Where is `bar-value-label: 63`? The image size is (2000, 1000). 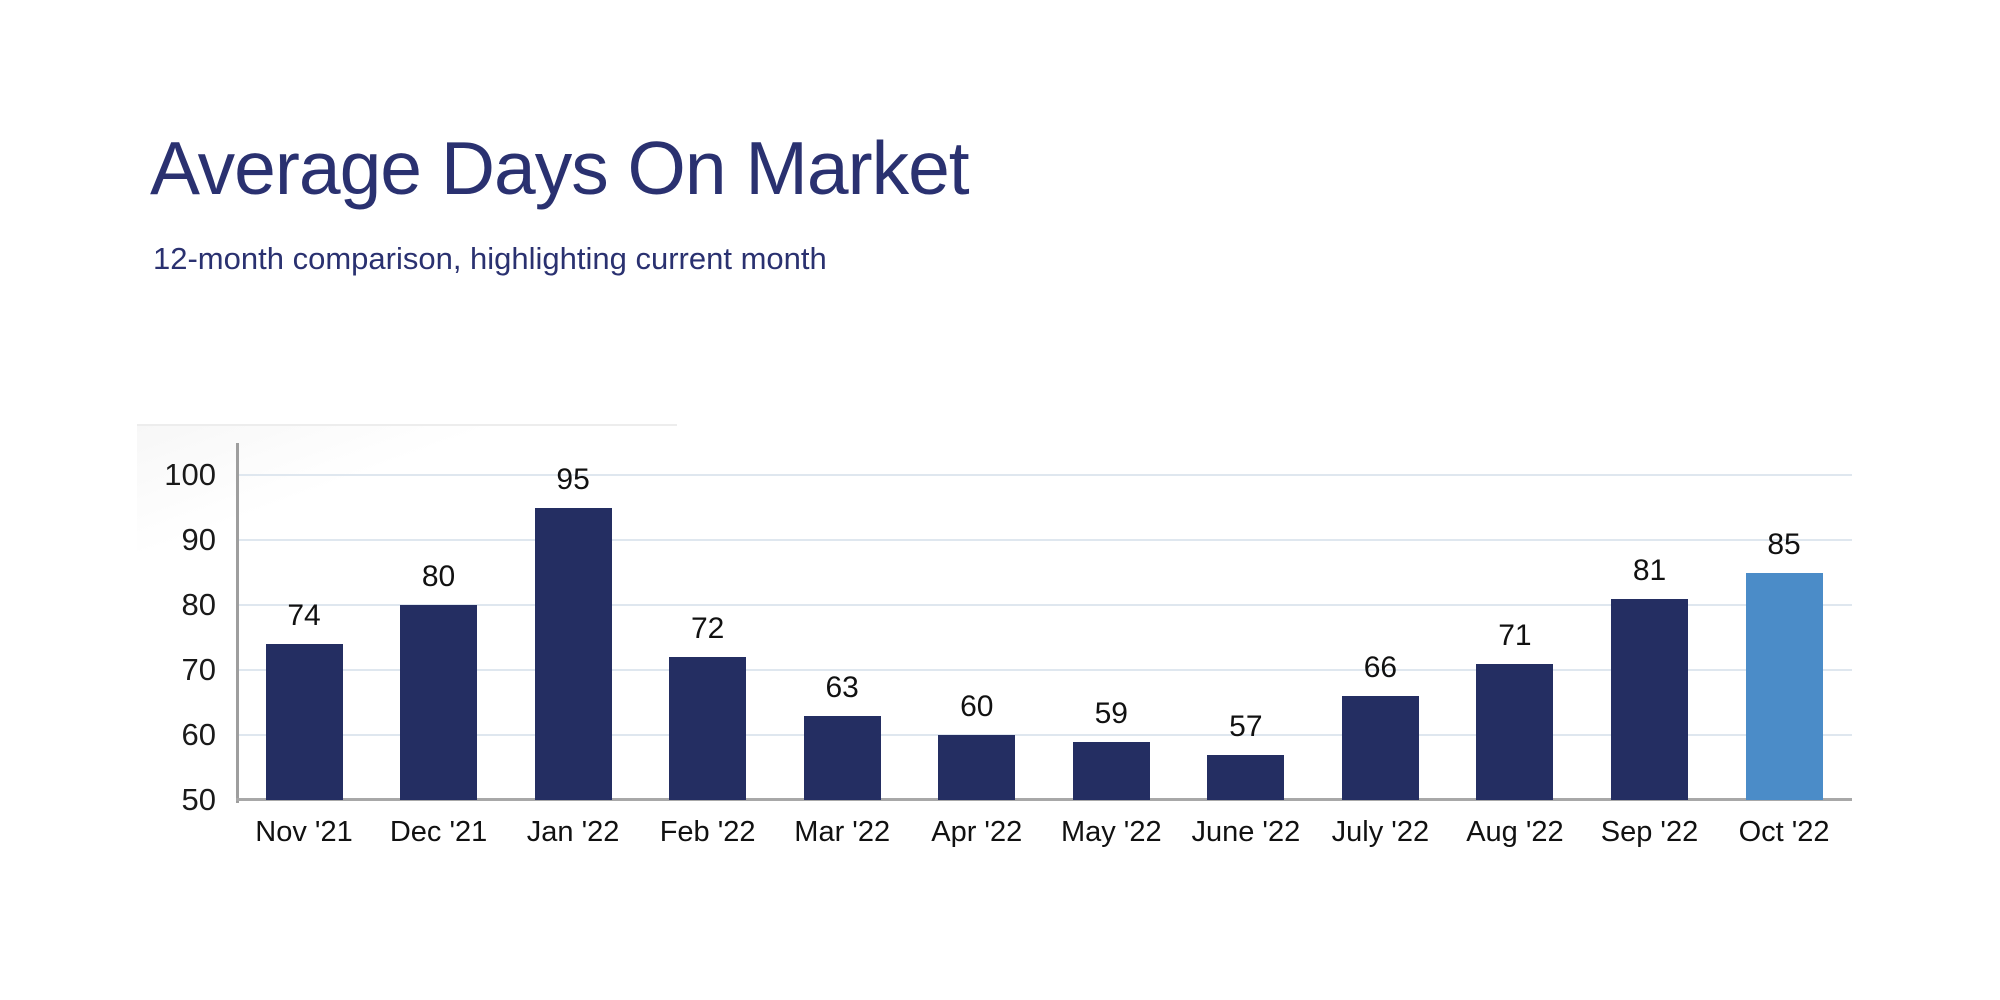
bar-value-label: 63 is located at coordinates (842, 687).